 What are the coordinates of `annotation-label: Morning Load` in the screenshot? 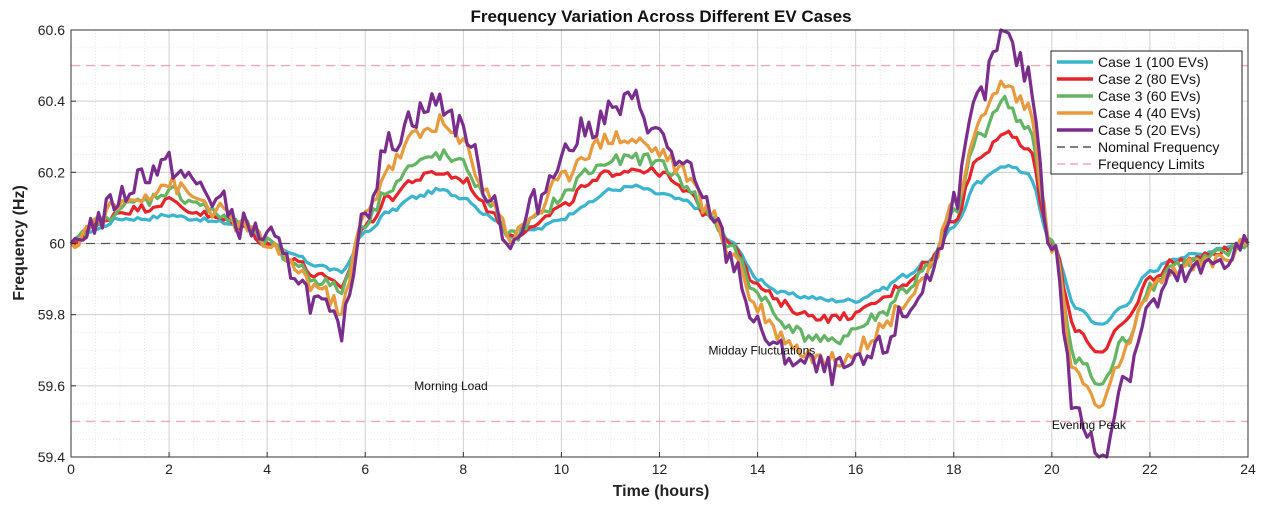 It's located at (450, 386).